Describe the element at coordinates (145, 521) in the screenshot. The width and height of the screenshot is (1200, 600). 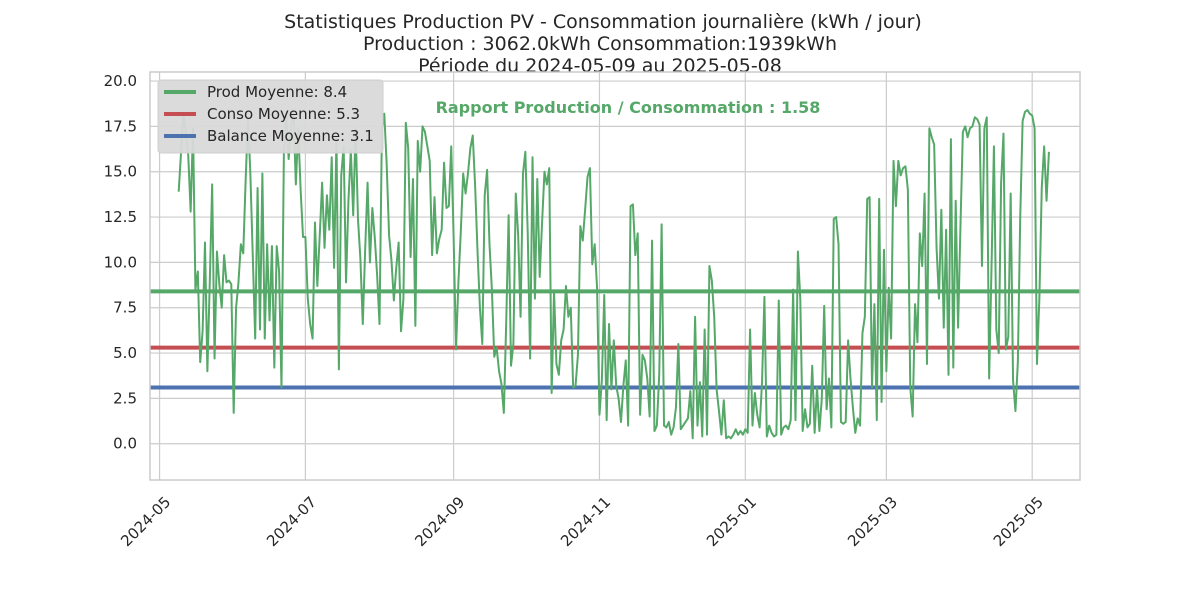
I see `x-tick-label: 2024-05` at that location.